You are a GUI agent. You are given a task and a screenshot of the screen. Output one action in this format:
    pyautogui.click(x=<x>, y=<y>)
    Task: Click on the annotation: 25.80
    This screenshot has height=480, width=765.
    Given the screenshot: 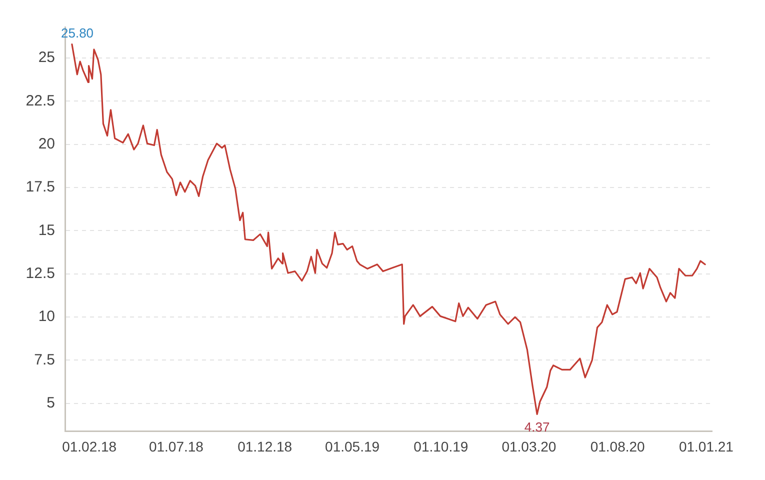 What is the action you would take?
    pyautogui.click(x=77, y=32)
    